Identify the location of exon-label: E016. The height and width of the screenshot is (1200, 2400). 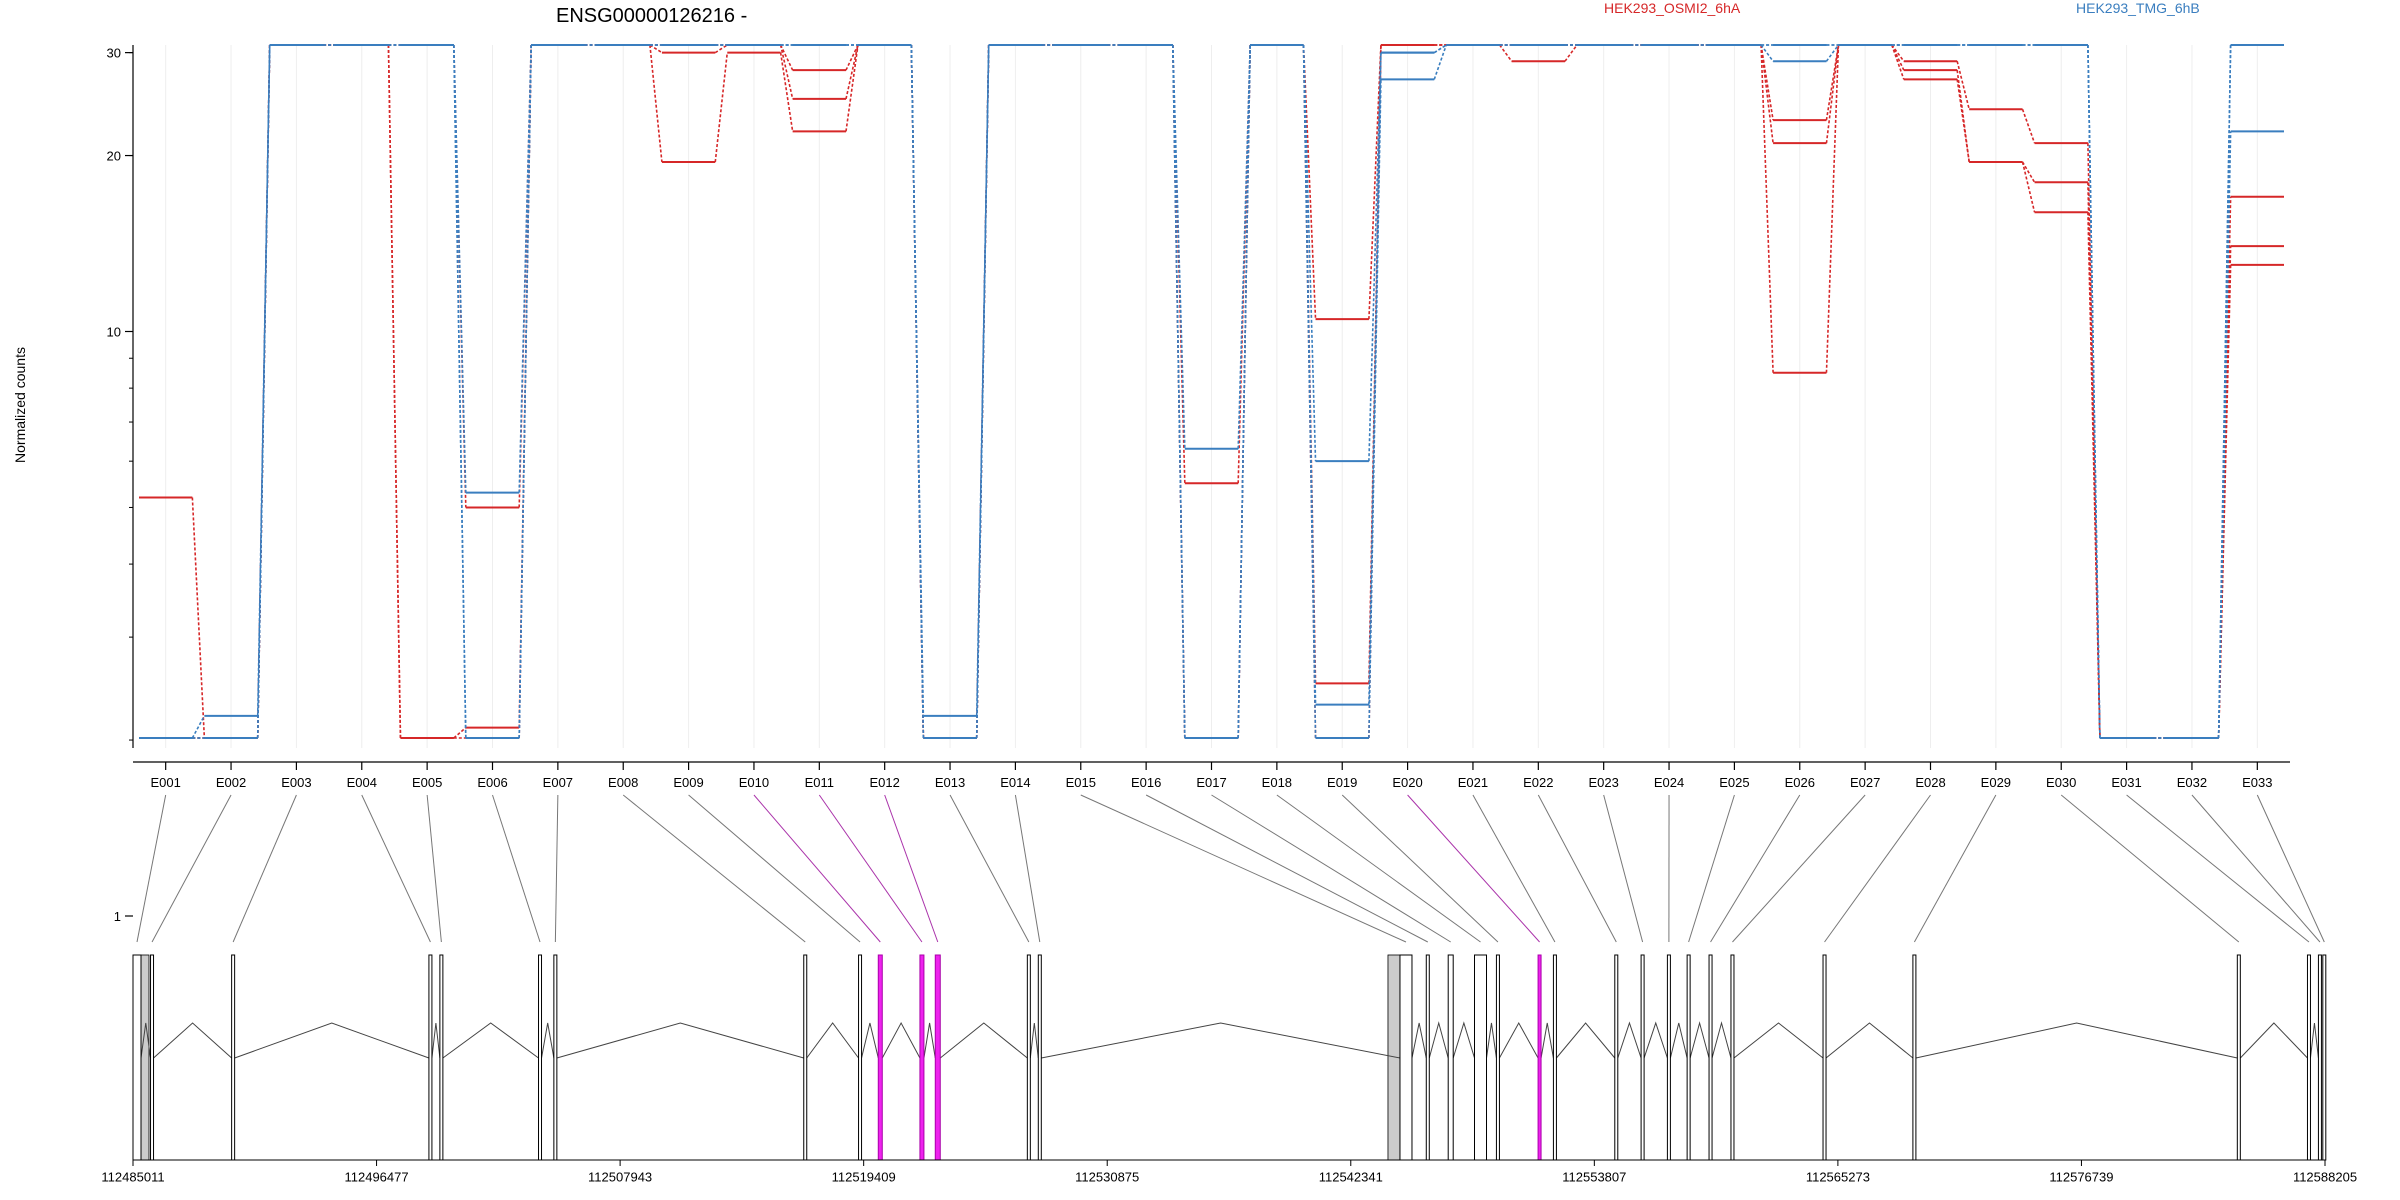
(1146, 782).